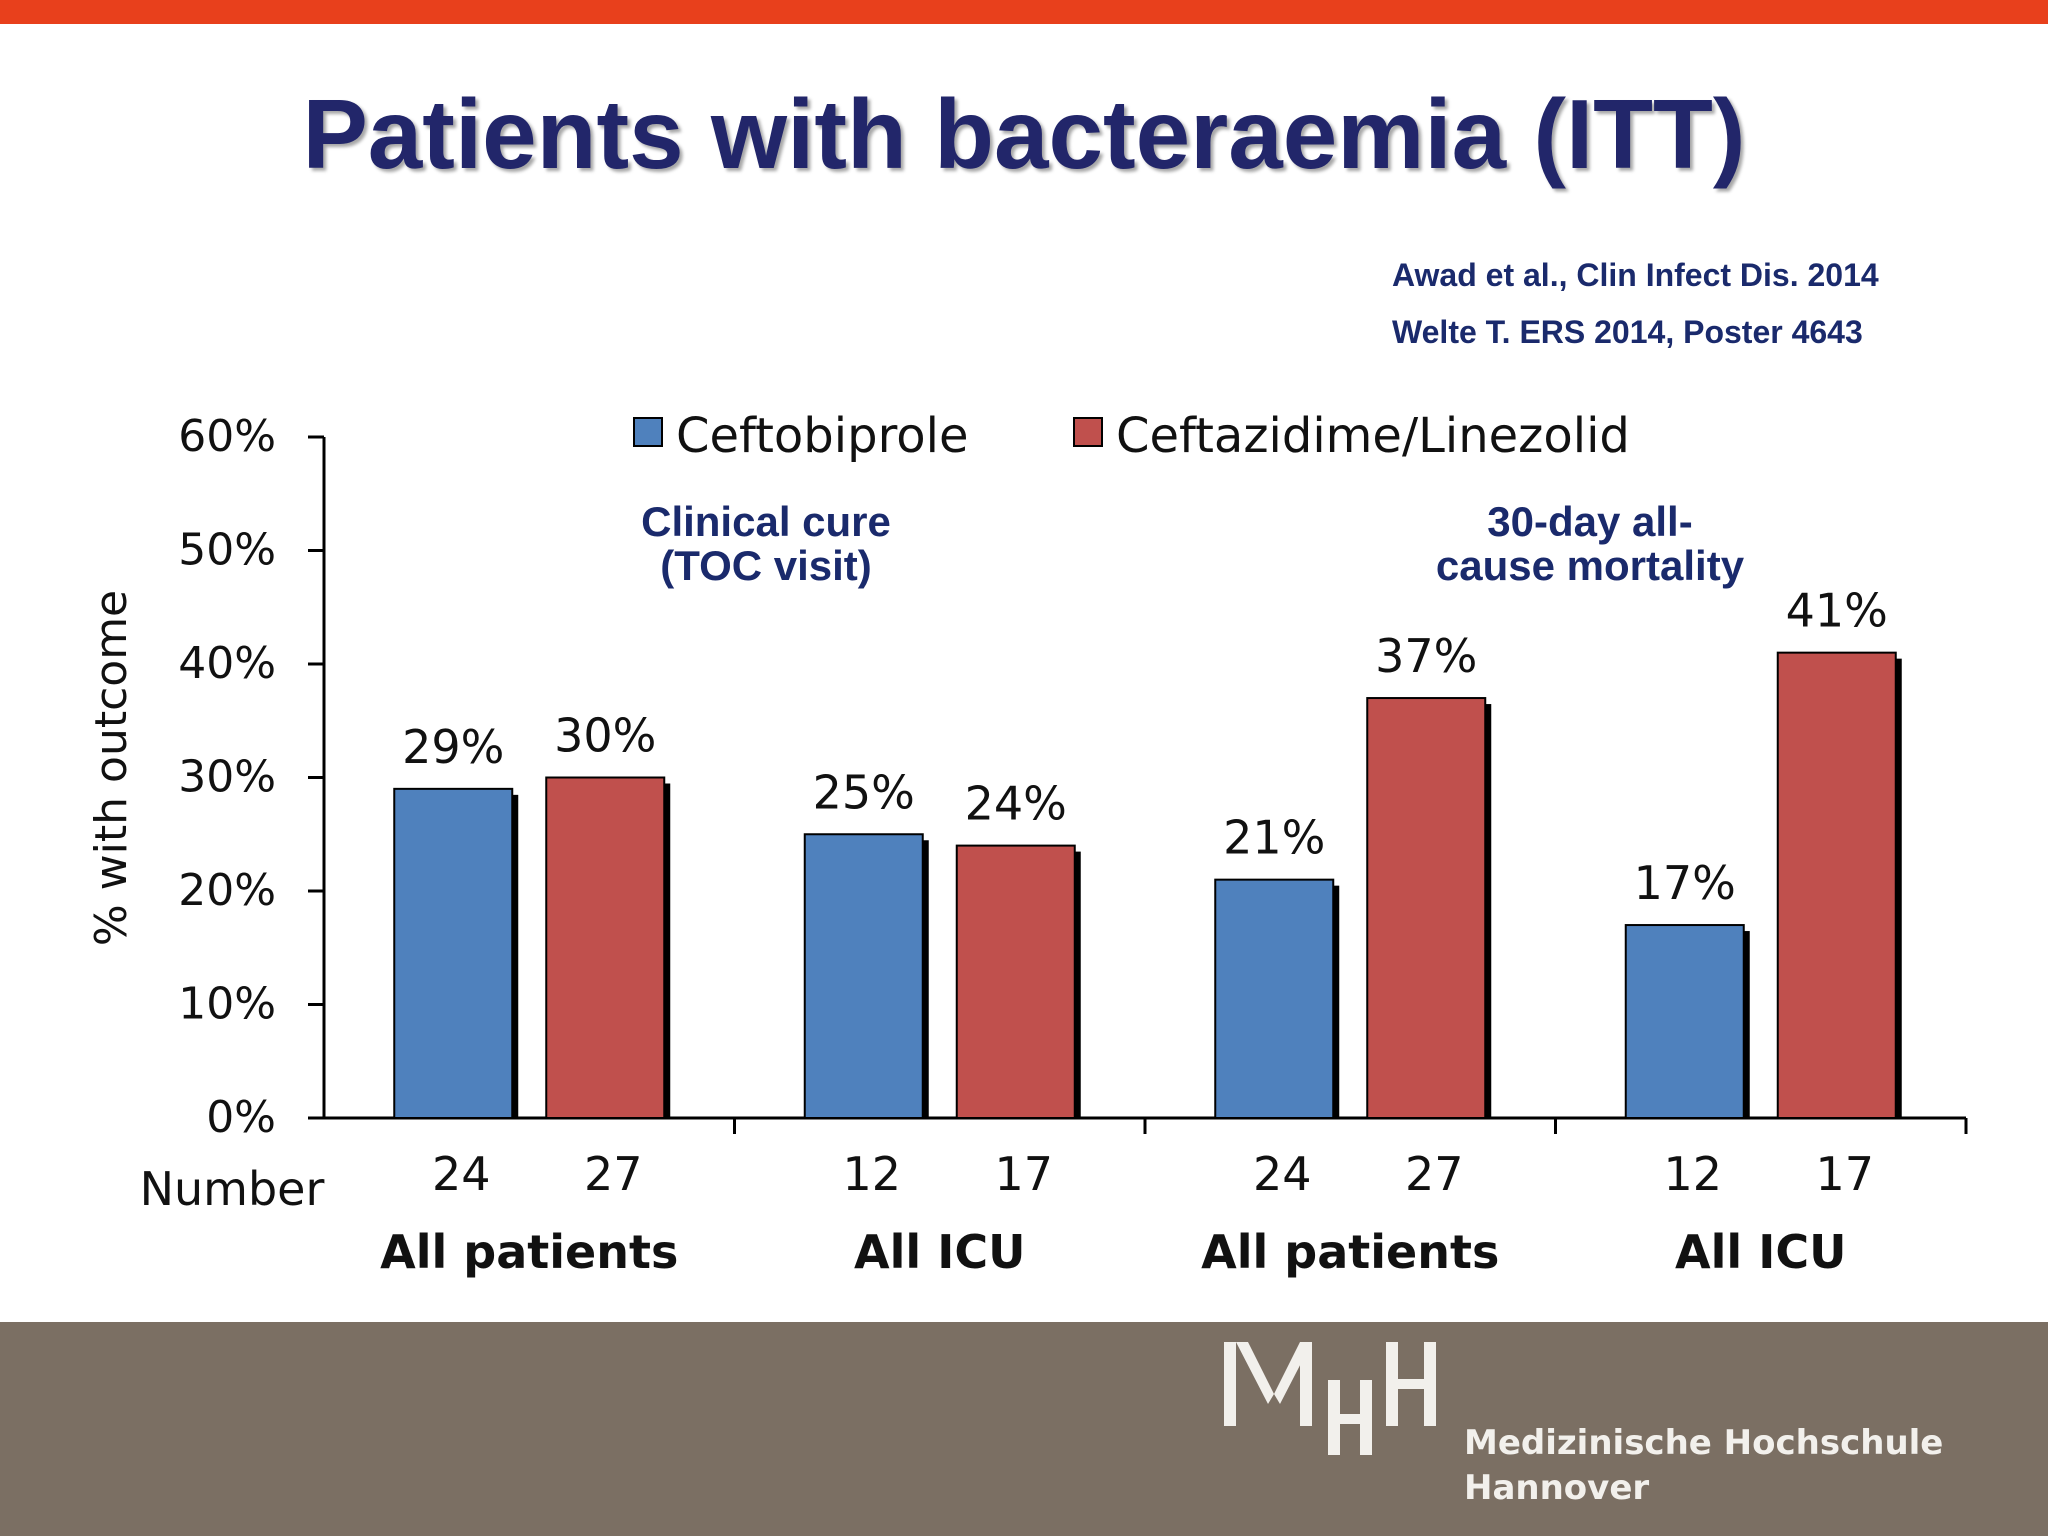 The width and height of the screenshot is (2048, 1536). Describe the element at coordinates (766, 521) in the screenshot. I see `panel-label: Clinical cure` at that location.